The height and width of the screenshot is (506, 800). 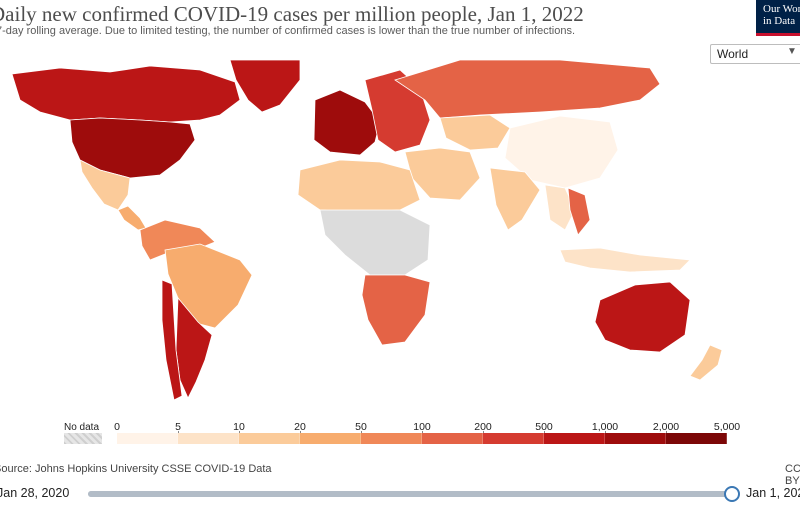 What do you see at coordinates (579, 211) in the screenshot?
I see `region-vietnam` at bounding box center [579, 211].